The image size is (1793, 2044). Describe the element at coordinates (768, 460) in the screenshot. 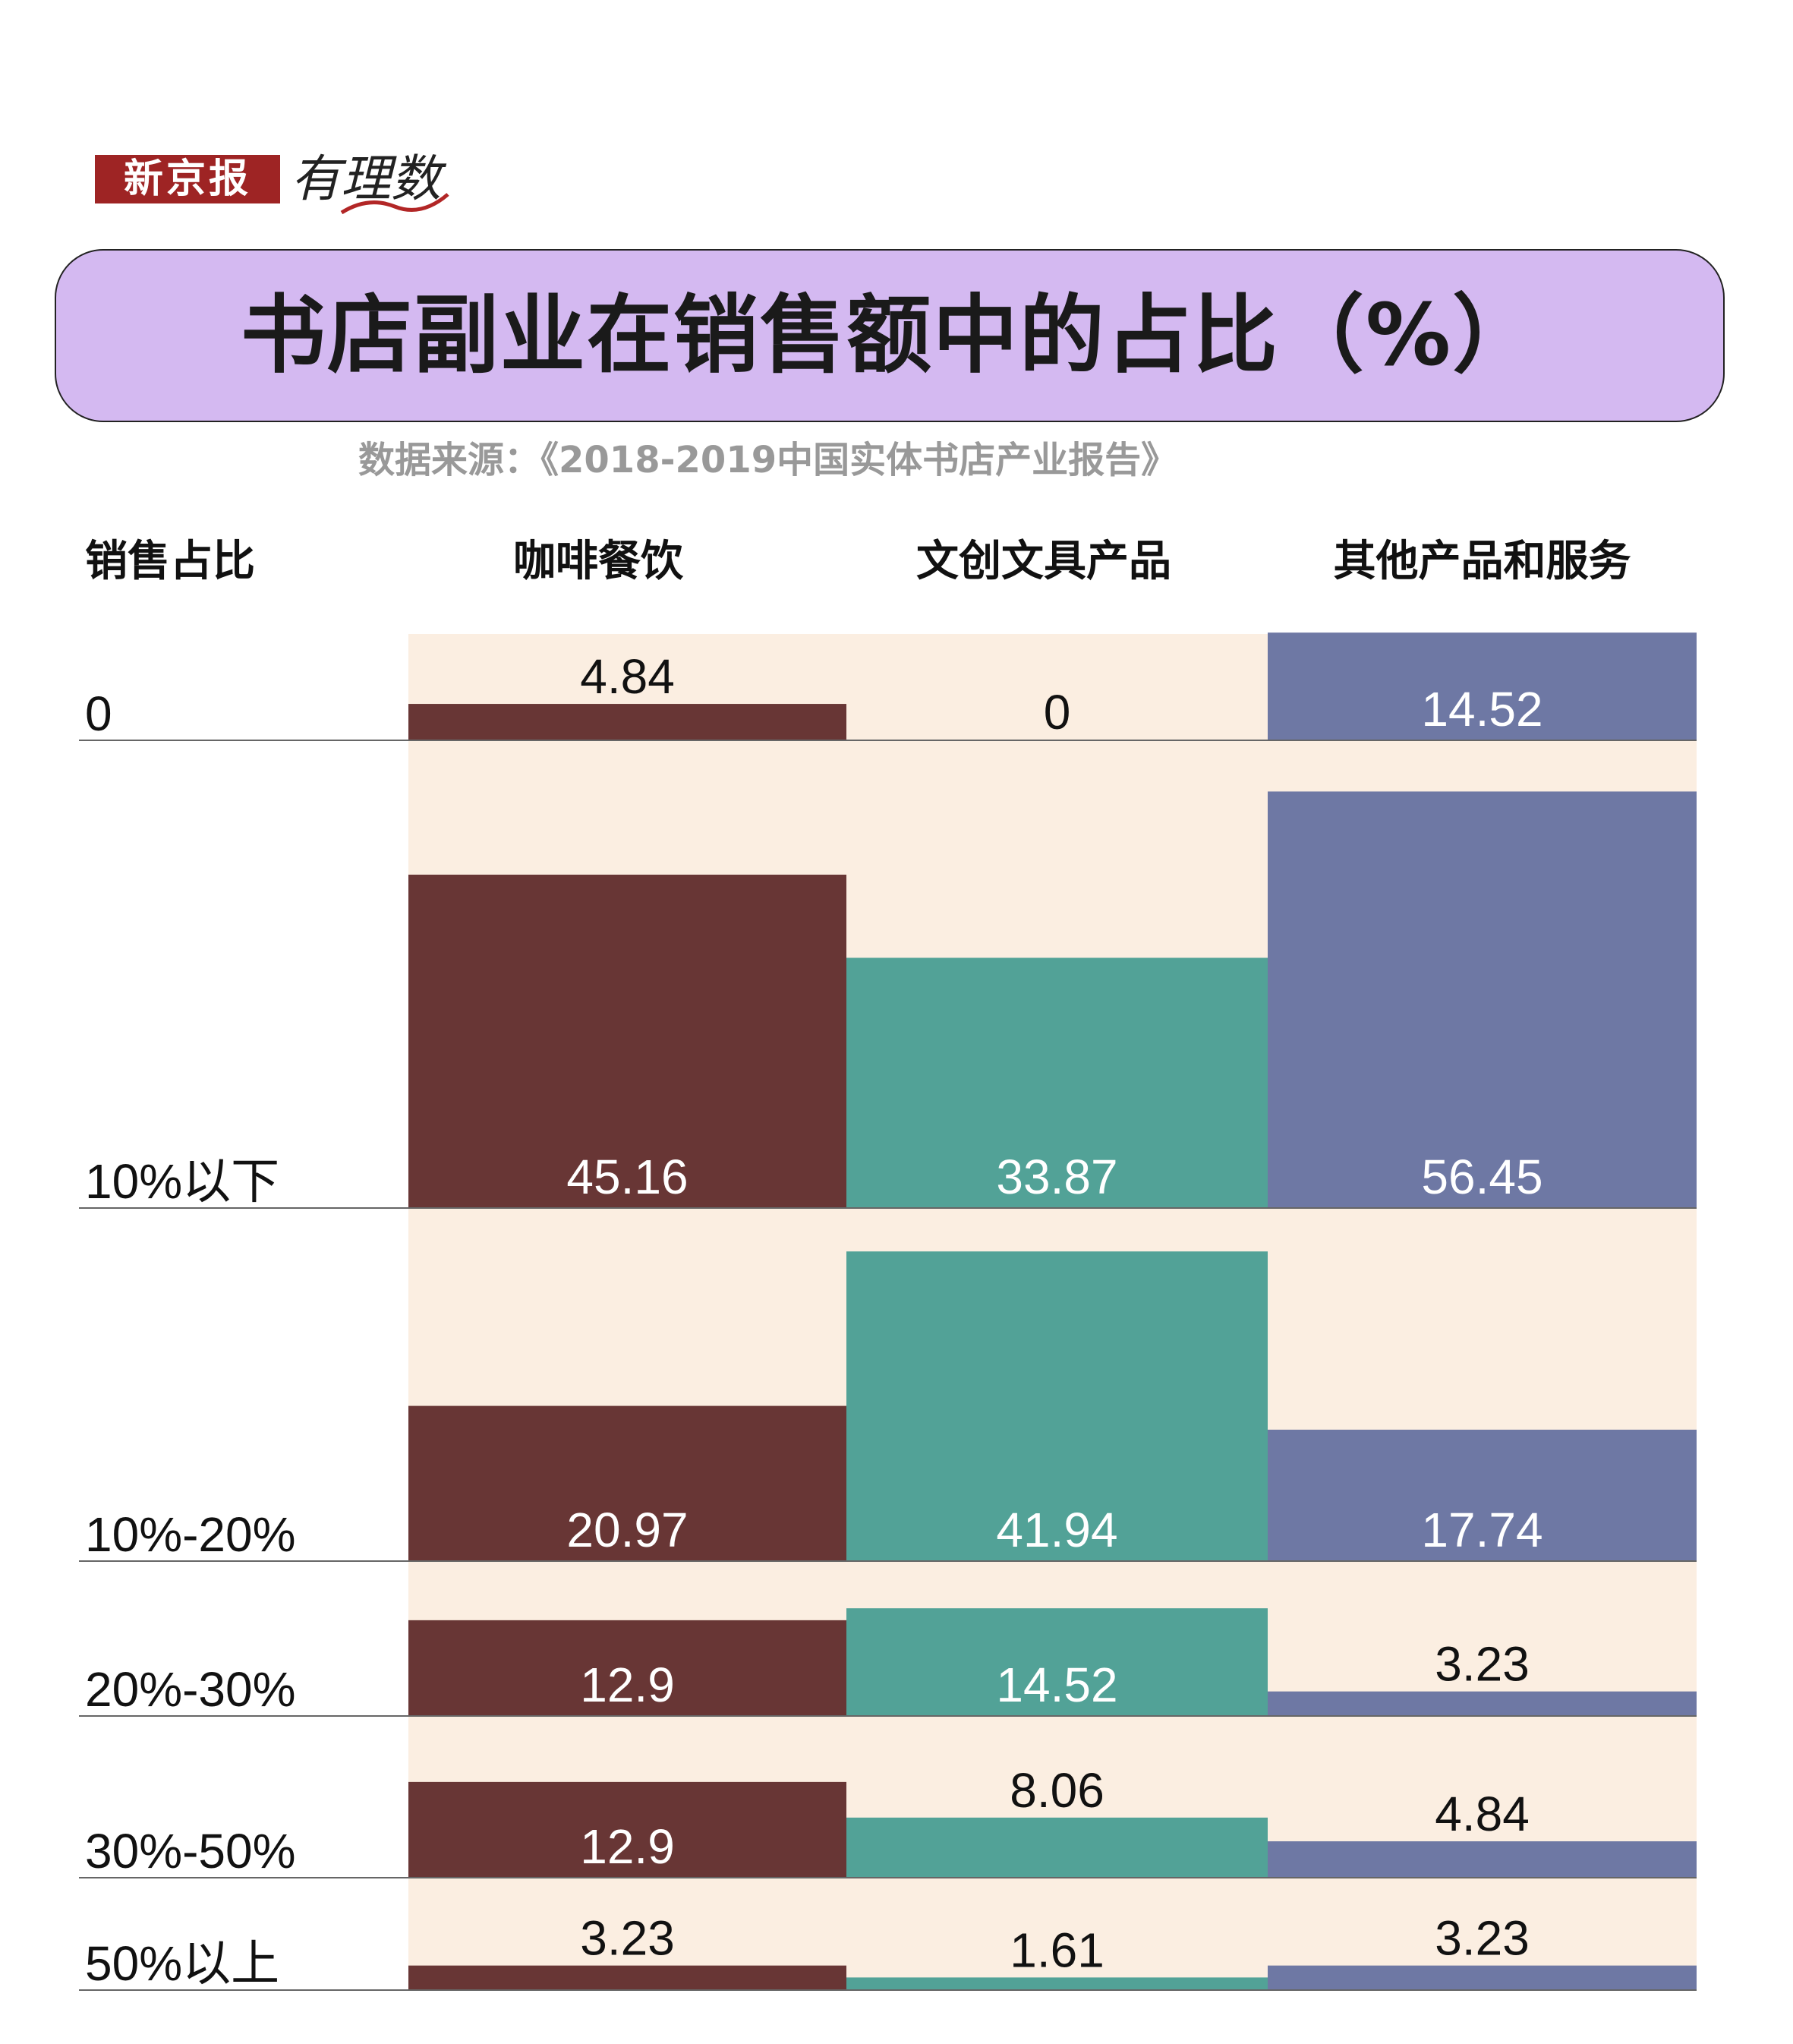

I see `data-source: 数据来源：《2018-2019中国实体书店产业报告》` at that location.